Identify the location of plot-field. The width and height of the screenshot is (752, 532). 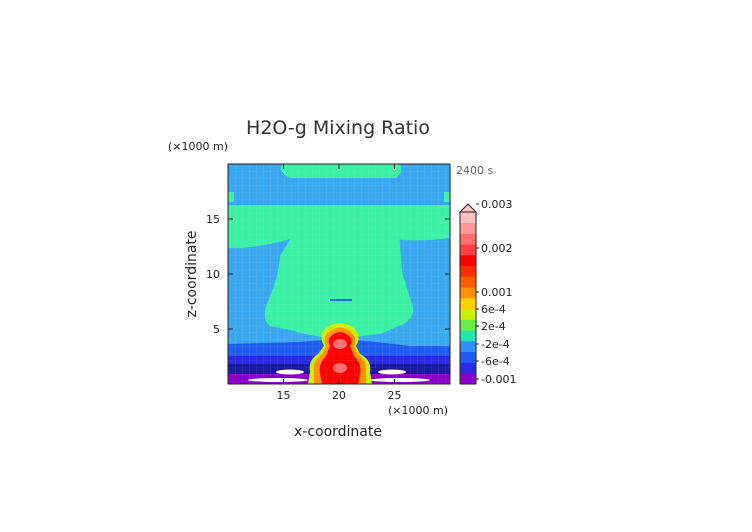
(339, 274).